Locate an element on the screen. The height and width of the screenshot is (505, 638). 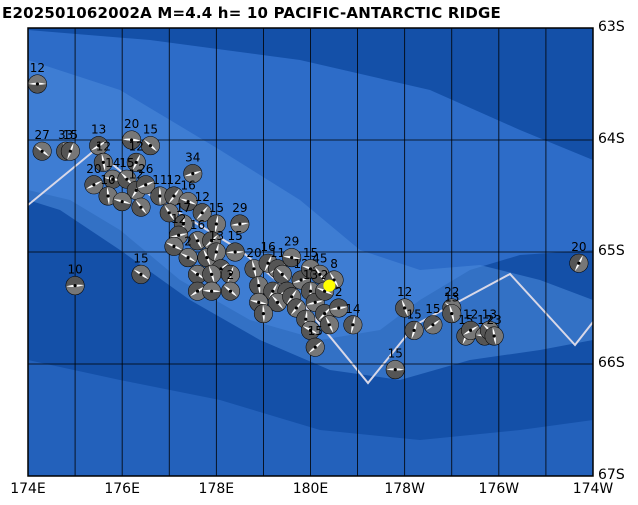
focal-mechanism: 10 is located at coordinates (75, 279).